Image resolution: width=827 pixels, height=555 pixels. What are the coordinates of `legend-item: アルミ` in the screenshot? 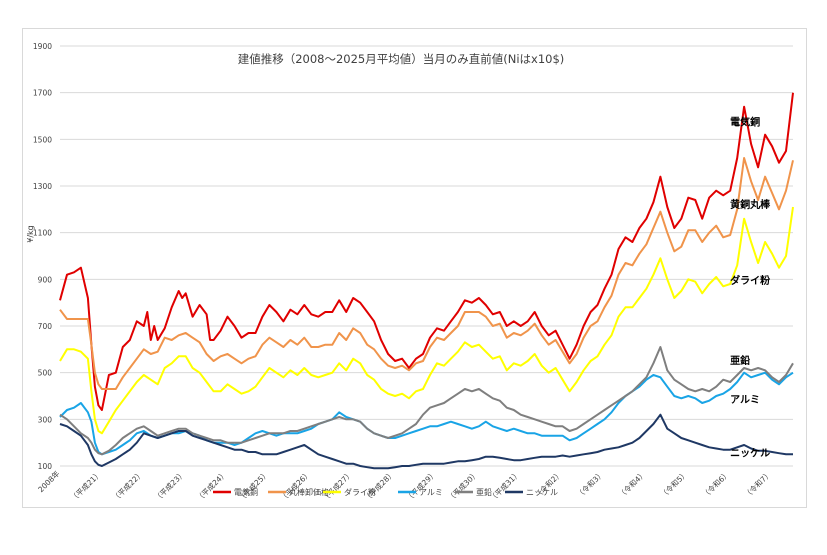 It's located at (431, 492).